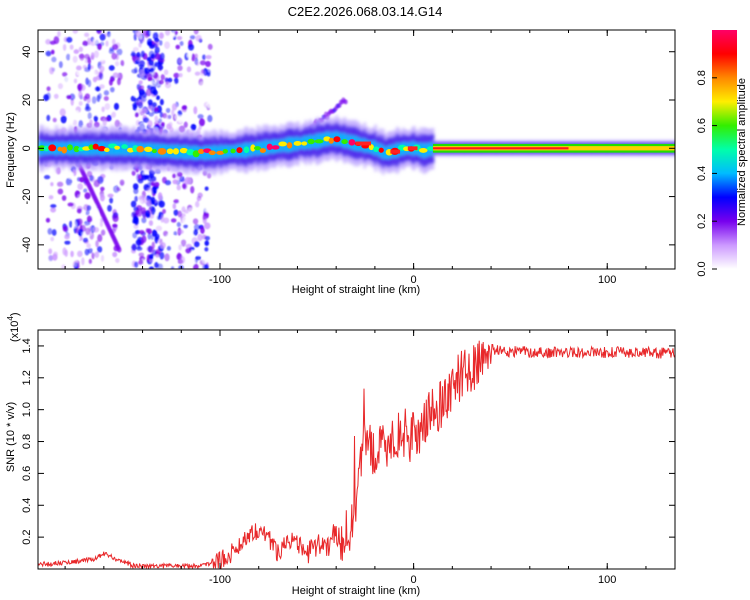 Image resolution: width=750 pixels, height=600 pixels. Describe the element at coordinates (500, 148) in the screenshot. I see `ridge-stable-red` at that location.